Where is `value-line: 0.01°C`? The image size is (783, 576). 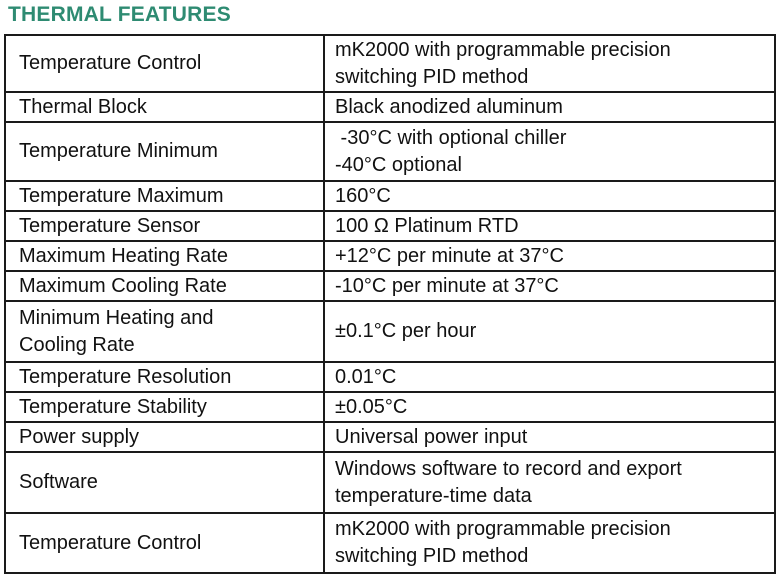
value-line: 0.01°C is located at coordinates (366, 376).